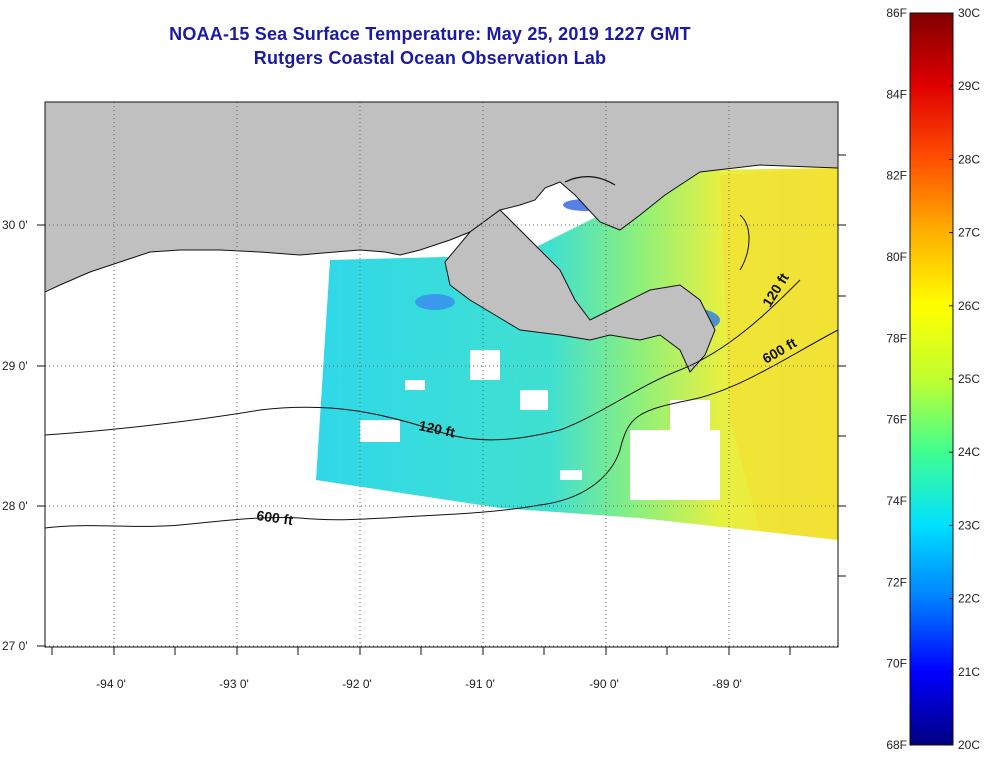 Image resolution: width=992 pixels, height=761 pixels. I want to click on cool-plume-barataria, so click(435, 302).